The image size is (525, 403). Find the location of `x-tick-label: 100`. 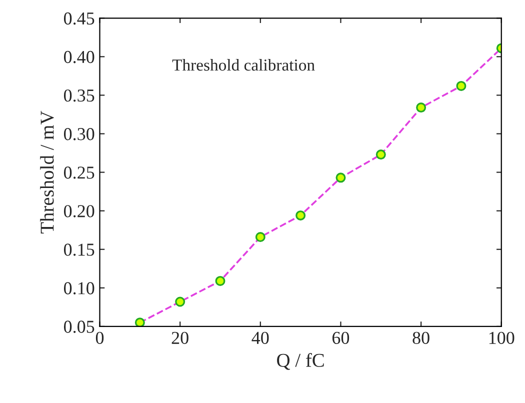

x-tick-label: 100 is located at coordinates (501, 338).